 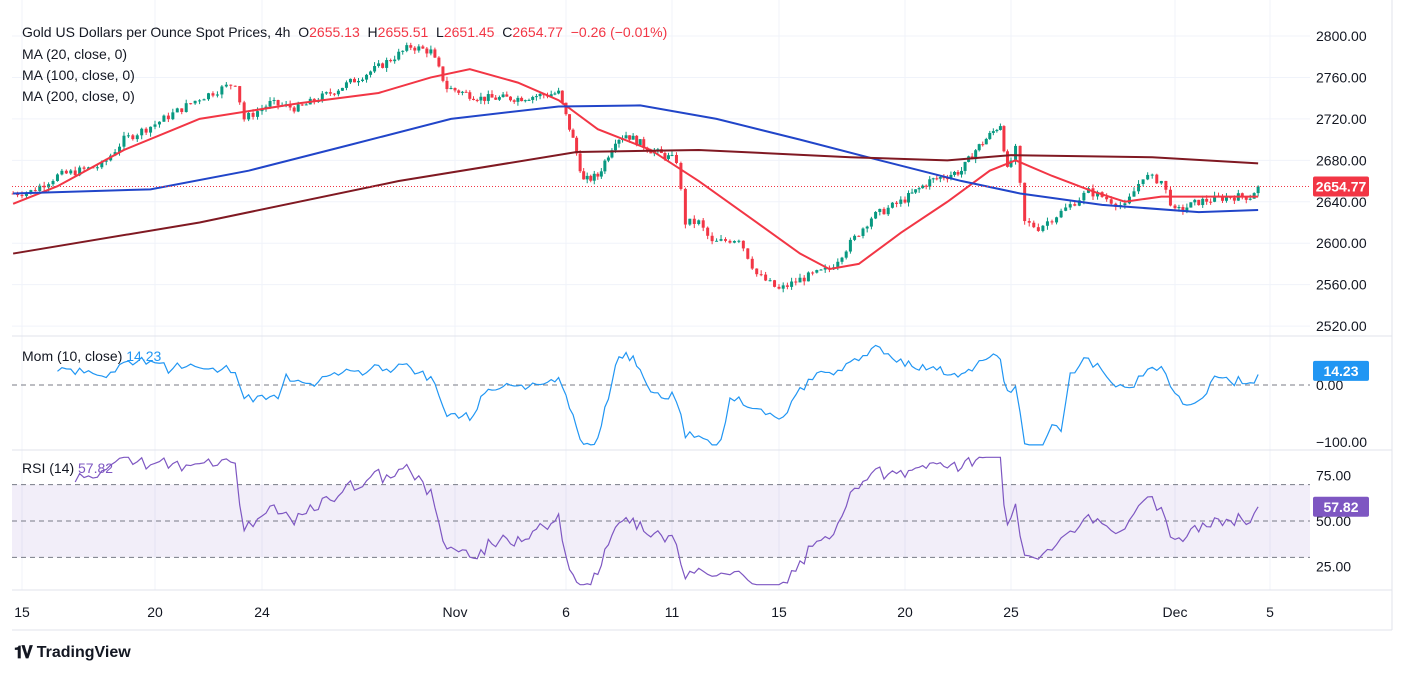 I want to click on ma20-legend: MA (20, close, 0), so click(x=75, y=54).